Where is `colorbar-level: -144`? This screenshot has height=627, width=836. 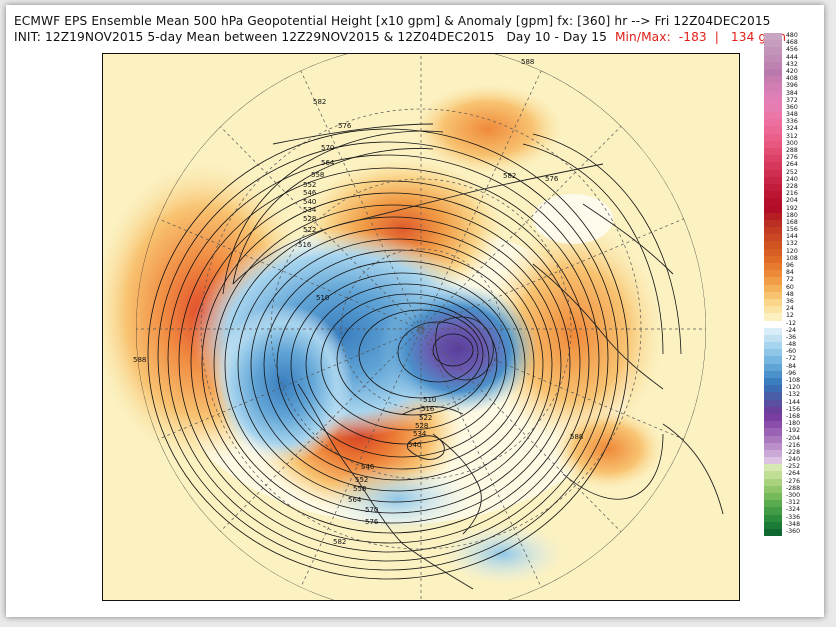
colorbar-level: -144 is located at coordinates (793, 402).